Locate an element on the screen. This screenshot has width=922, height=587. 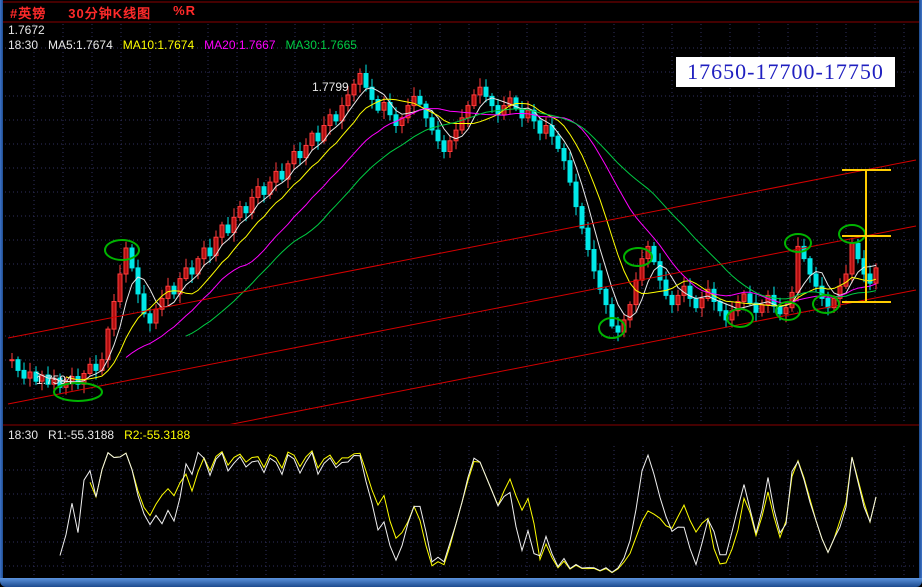
chart-titlebar: #英镑 30分钟K线图 %R is located at coordinates (103, 12).